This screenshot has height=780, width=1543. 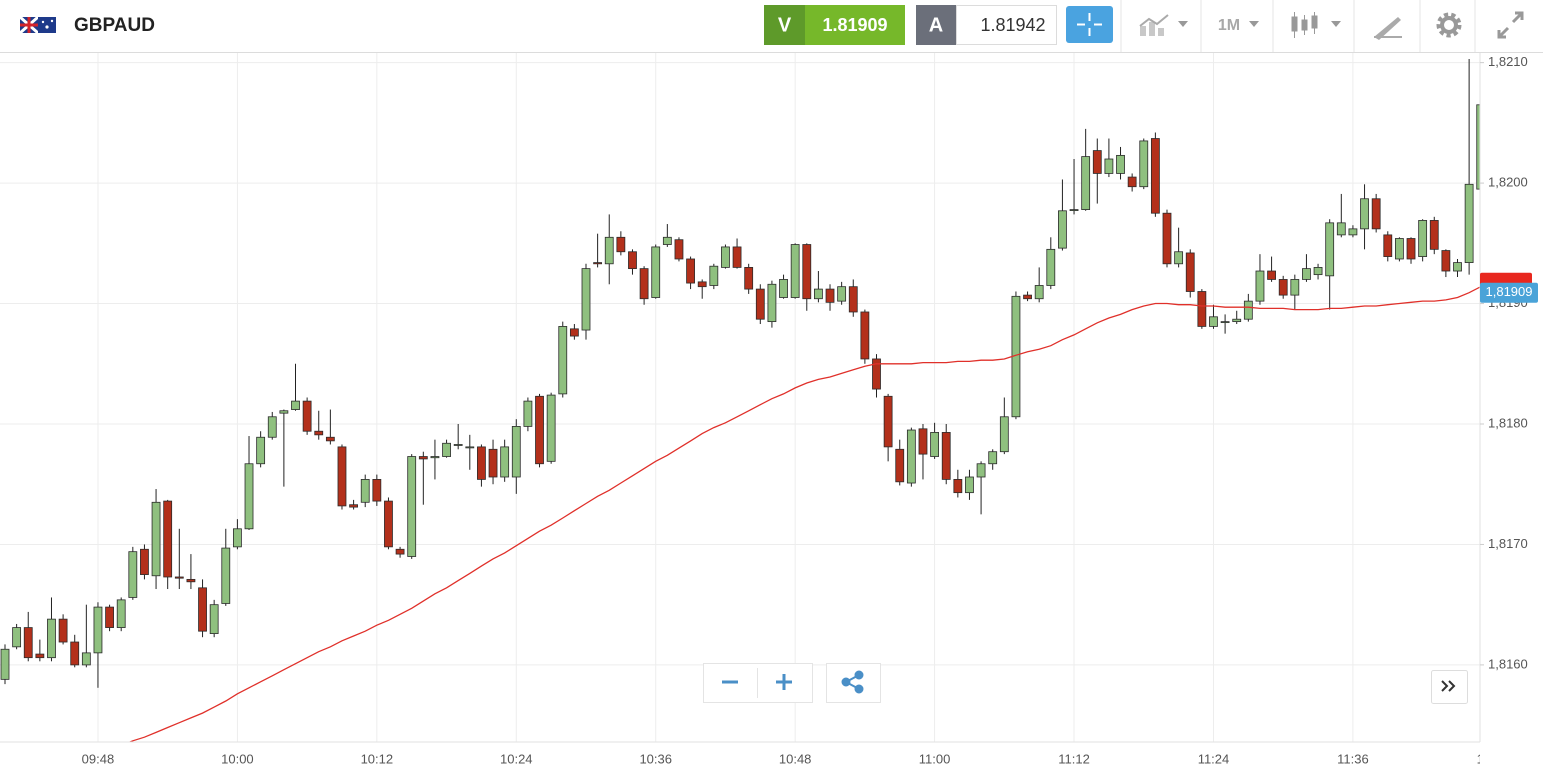 I want to click on last-price-label: 1,81909, so click(x=1509, y=291).